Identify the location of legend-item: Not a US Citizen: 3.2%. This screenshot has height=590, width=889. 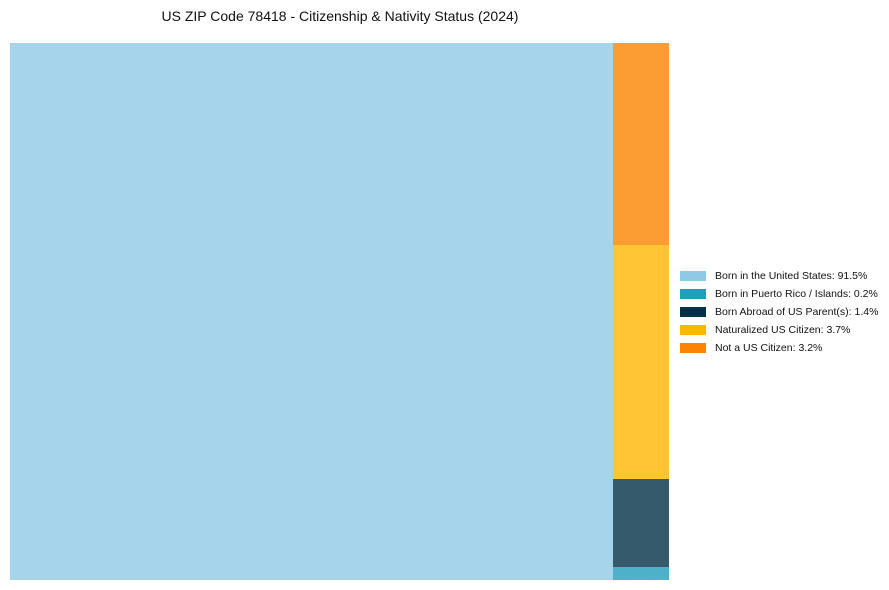
(779, 348).